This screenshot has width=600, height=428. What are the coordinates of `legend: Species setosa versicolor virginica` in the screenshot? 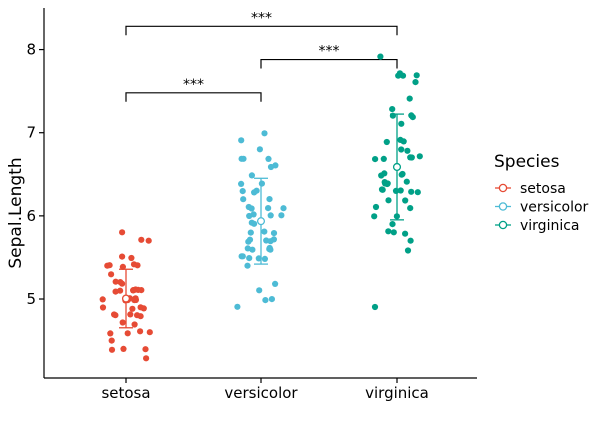 It's located at (541, 193).